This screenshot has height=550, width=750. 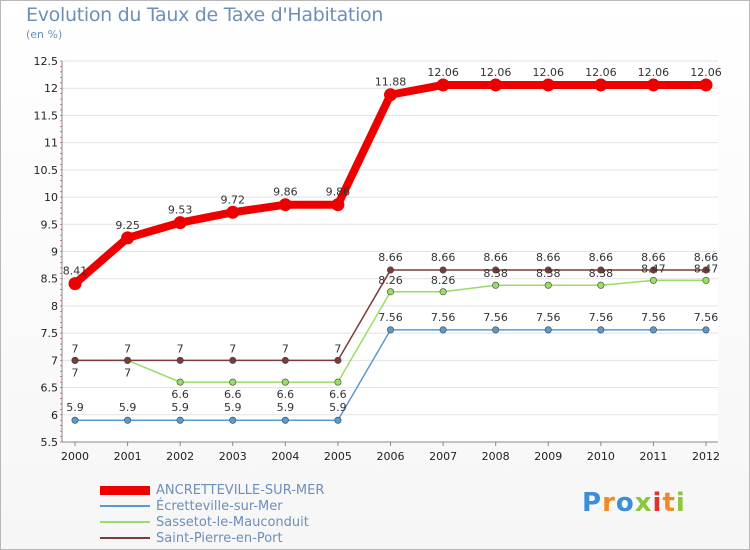 I want to click on x-tick-label: 2004, so click(x=285, y=456).